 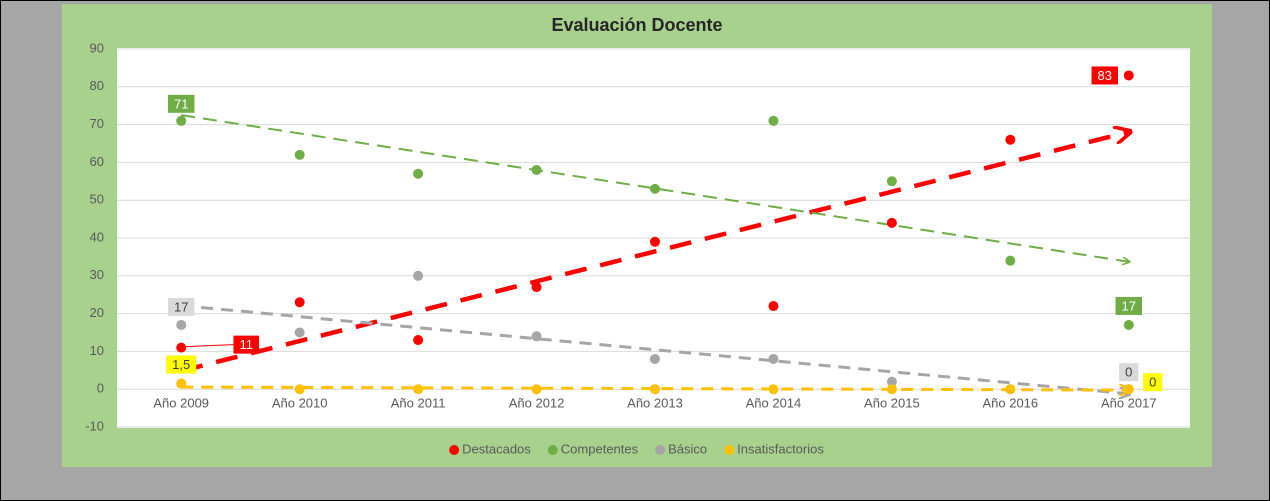 I want to click on trendline, so click(x=655, y=388).